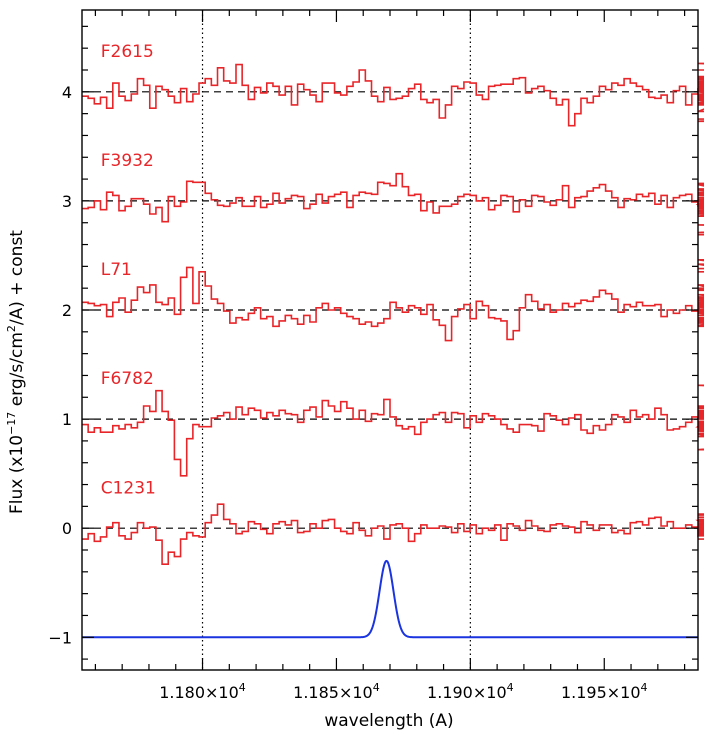 Image resolution: width=704 pixels, height=736 pixels. I want to click on series-label-f6782: F6782, so click(127, 379).